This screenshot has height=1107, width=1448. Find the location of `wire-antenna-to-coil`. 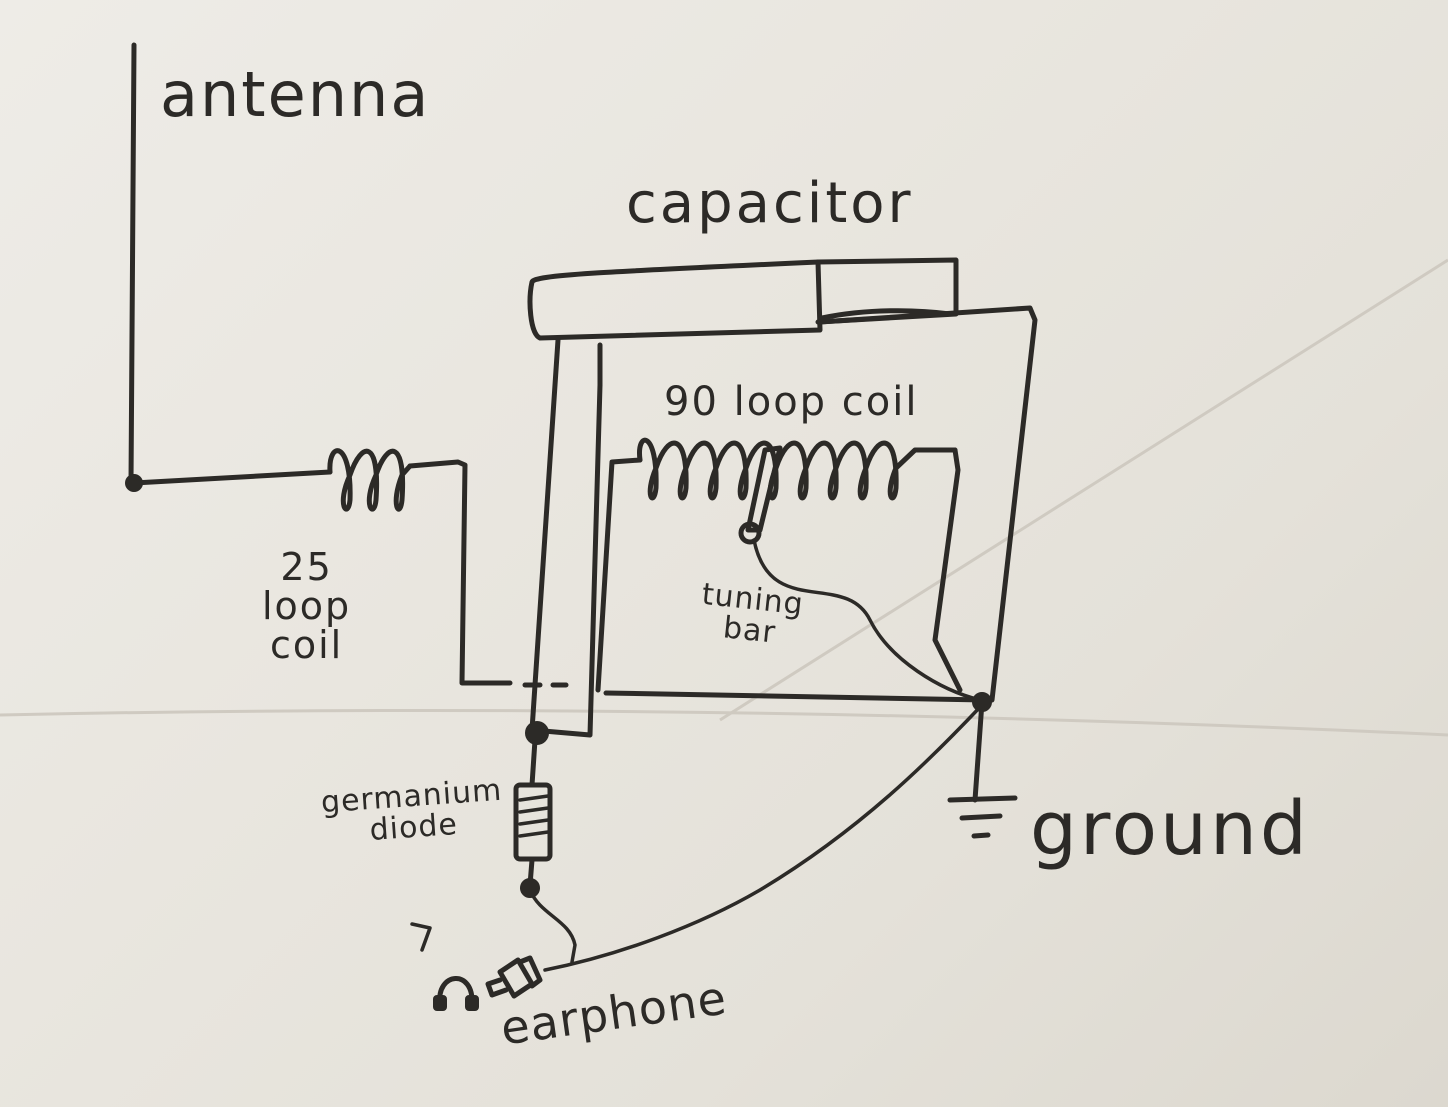

wire-antenna-to-coil is located at coordinates (232, 477).